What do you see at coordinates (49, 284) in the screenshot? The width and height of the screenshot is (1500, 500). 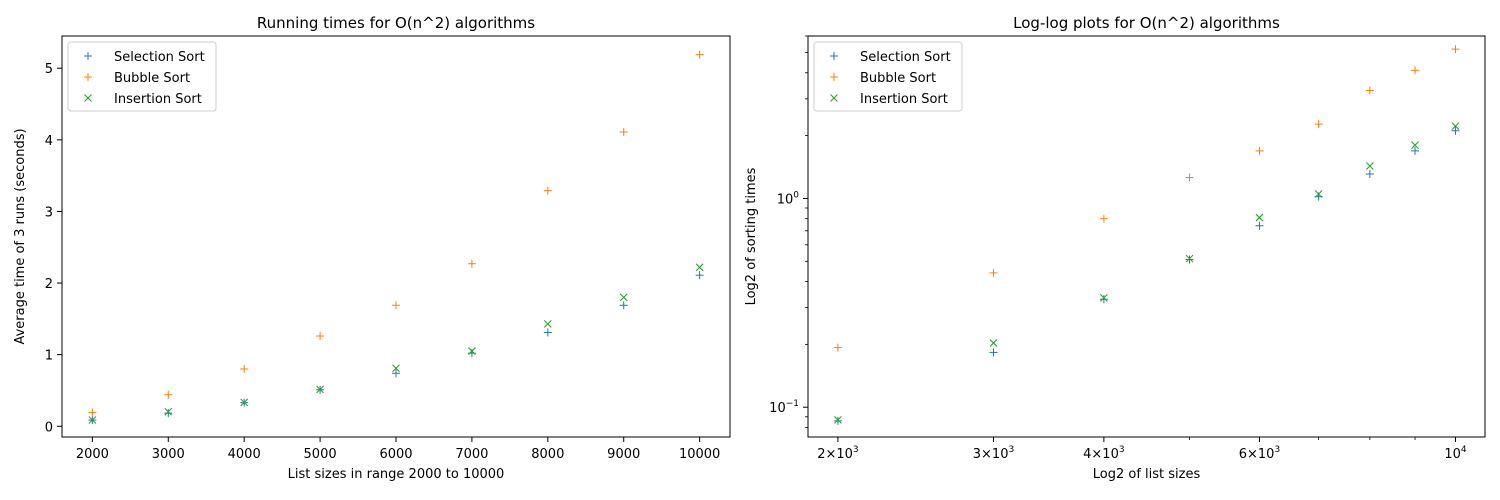 I see `y-tick-label: 2` at bounding box center [49, 284].